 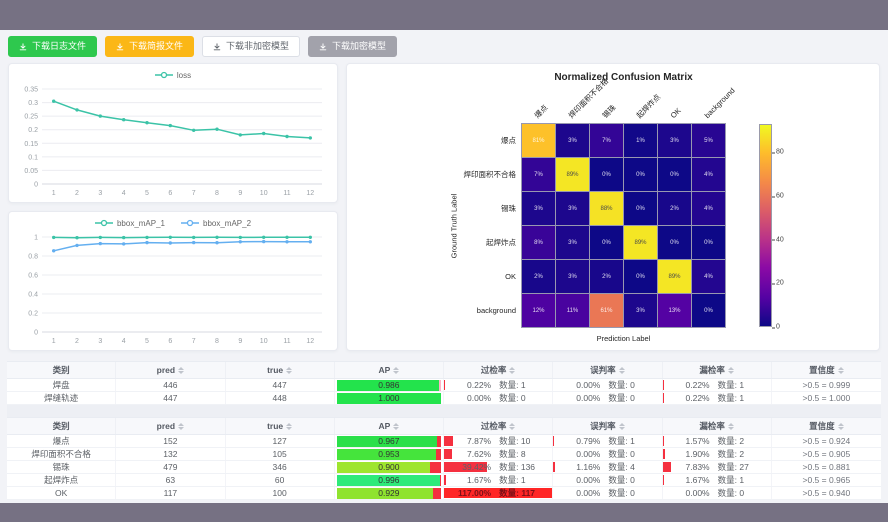 I want to click on over-detect-rate-count: 数量: 8, so click(x=512, y=454).